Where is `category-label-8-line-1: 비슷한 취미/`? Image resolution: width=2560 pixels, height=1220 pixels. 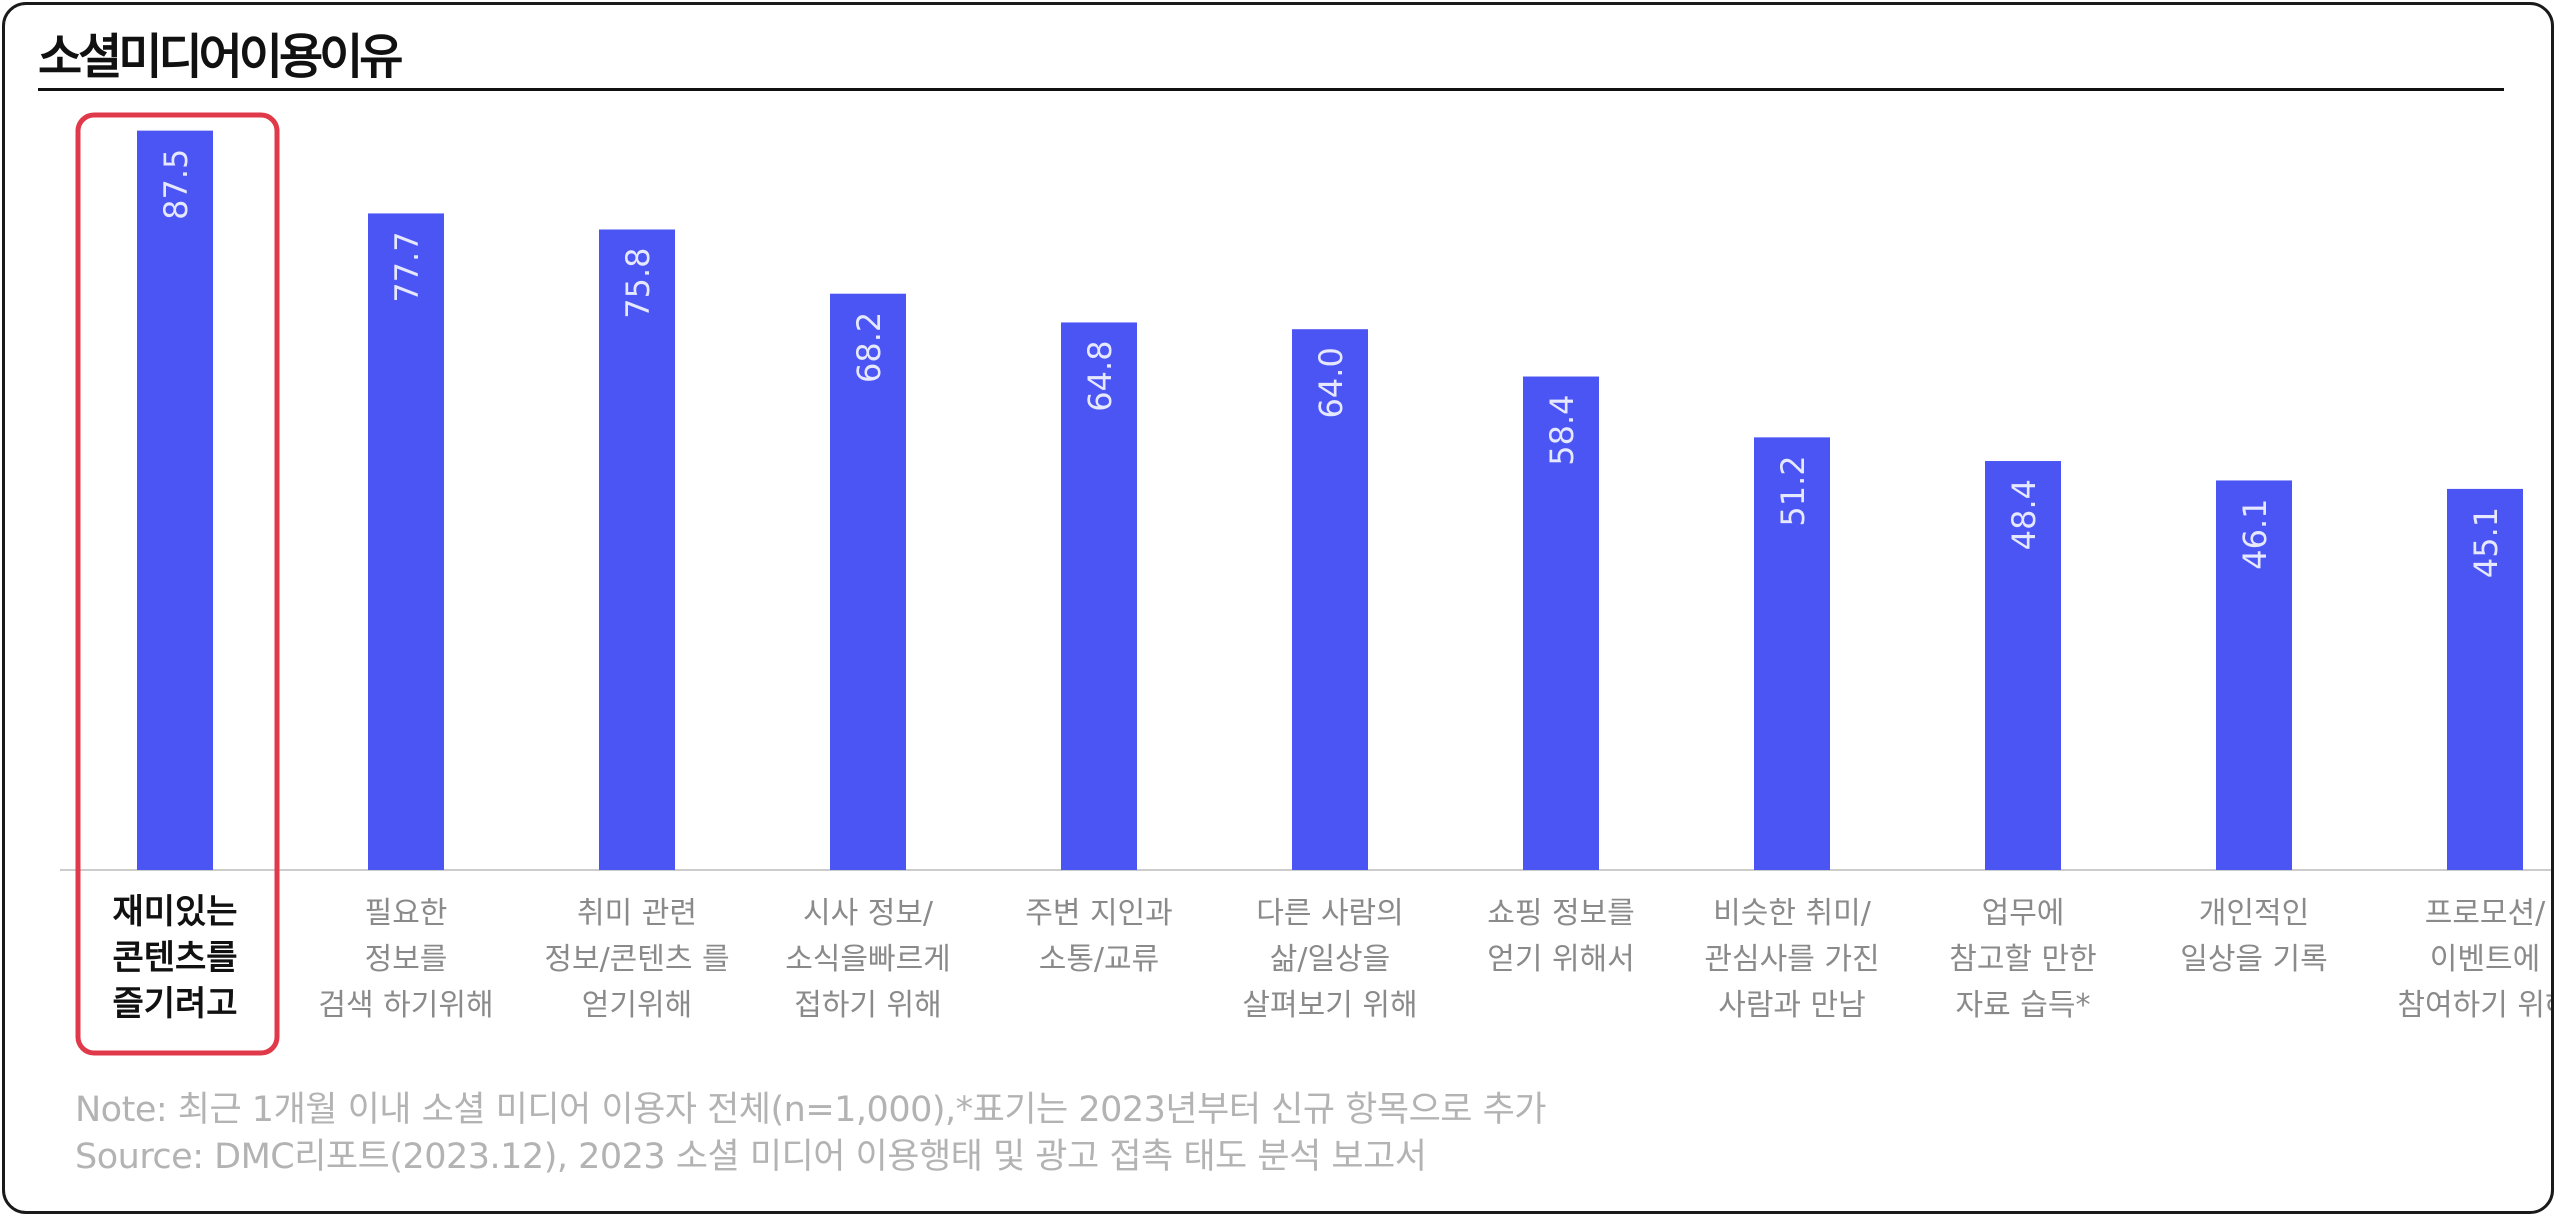
category-label-8-line-1: 비슷한 취미/ is located at coordinates (1792, 913).